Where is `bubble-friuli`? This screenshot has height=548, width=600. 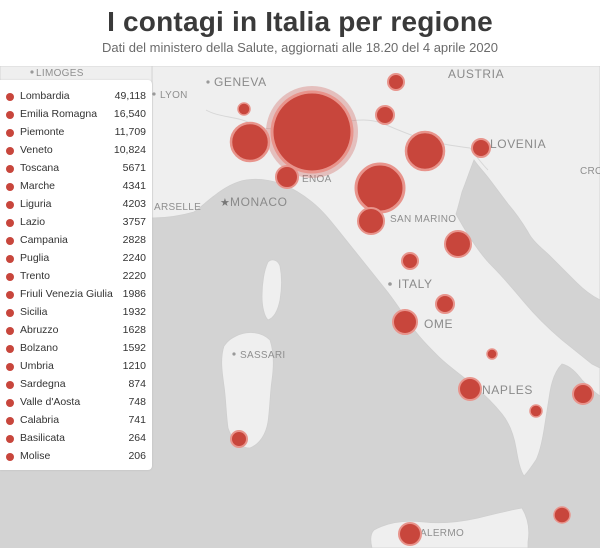
bubble-friuli is located at coordinates (481, 148).